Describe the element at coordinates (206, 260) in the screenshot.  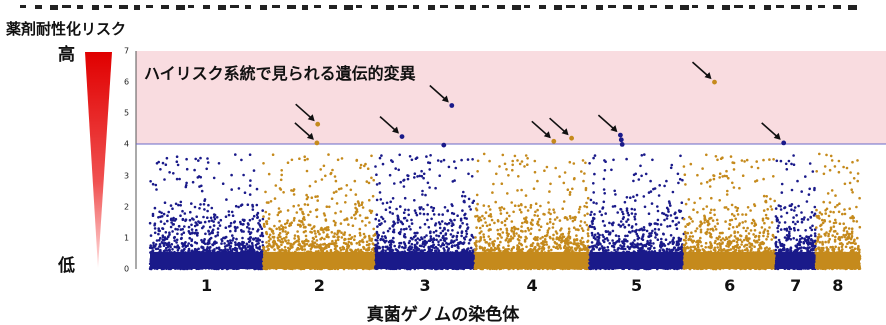
I see `chromosome-band` at that location.